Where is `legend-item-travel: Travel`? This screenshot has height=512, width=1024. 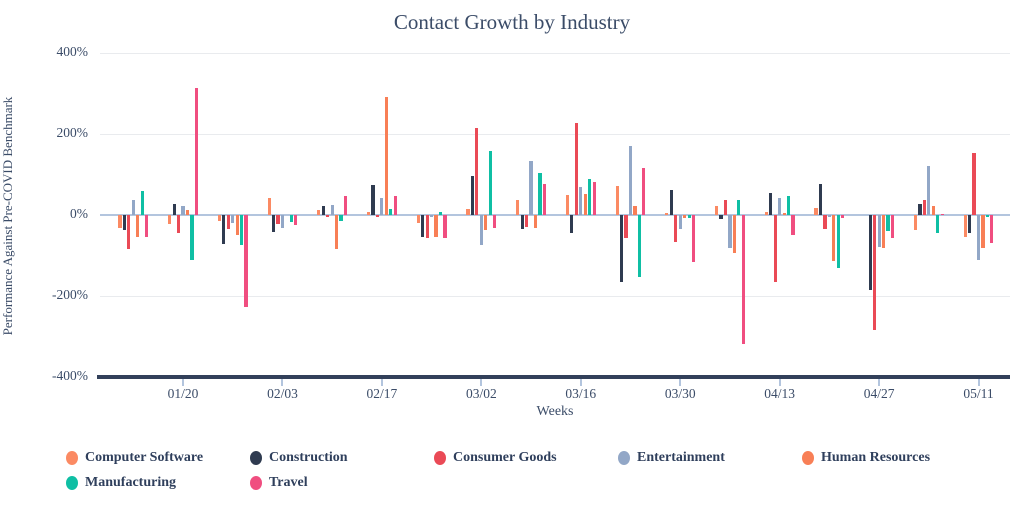 legend-item-travel: Travel is located at coordinates (342, 483).